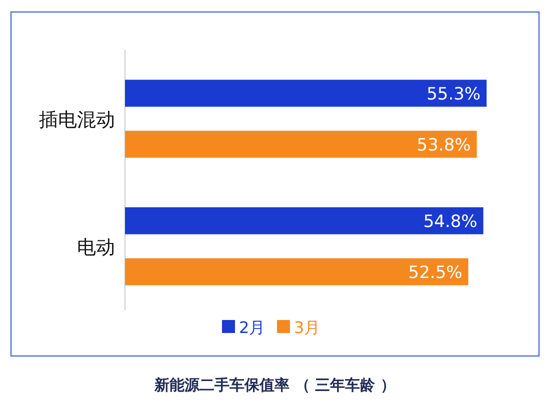  What do you see at coordinates (77, 119) in the screenshot?
I see `y-tick-label: 插电混动` at bounding box center [77, 119].